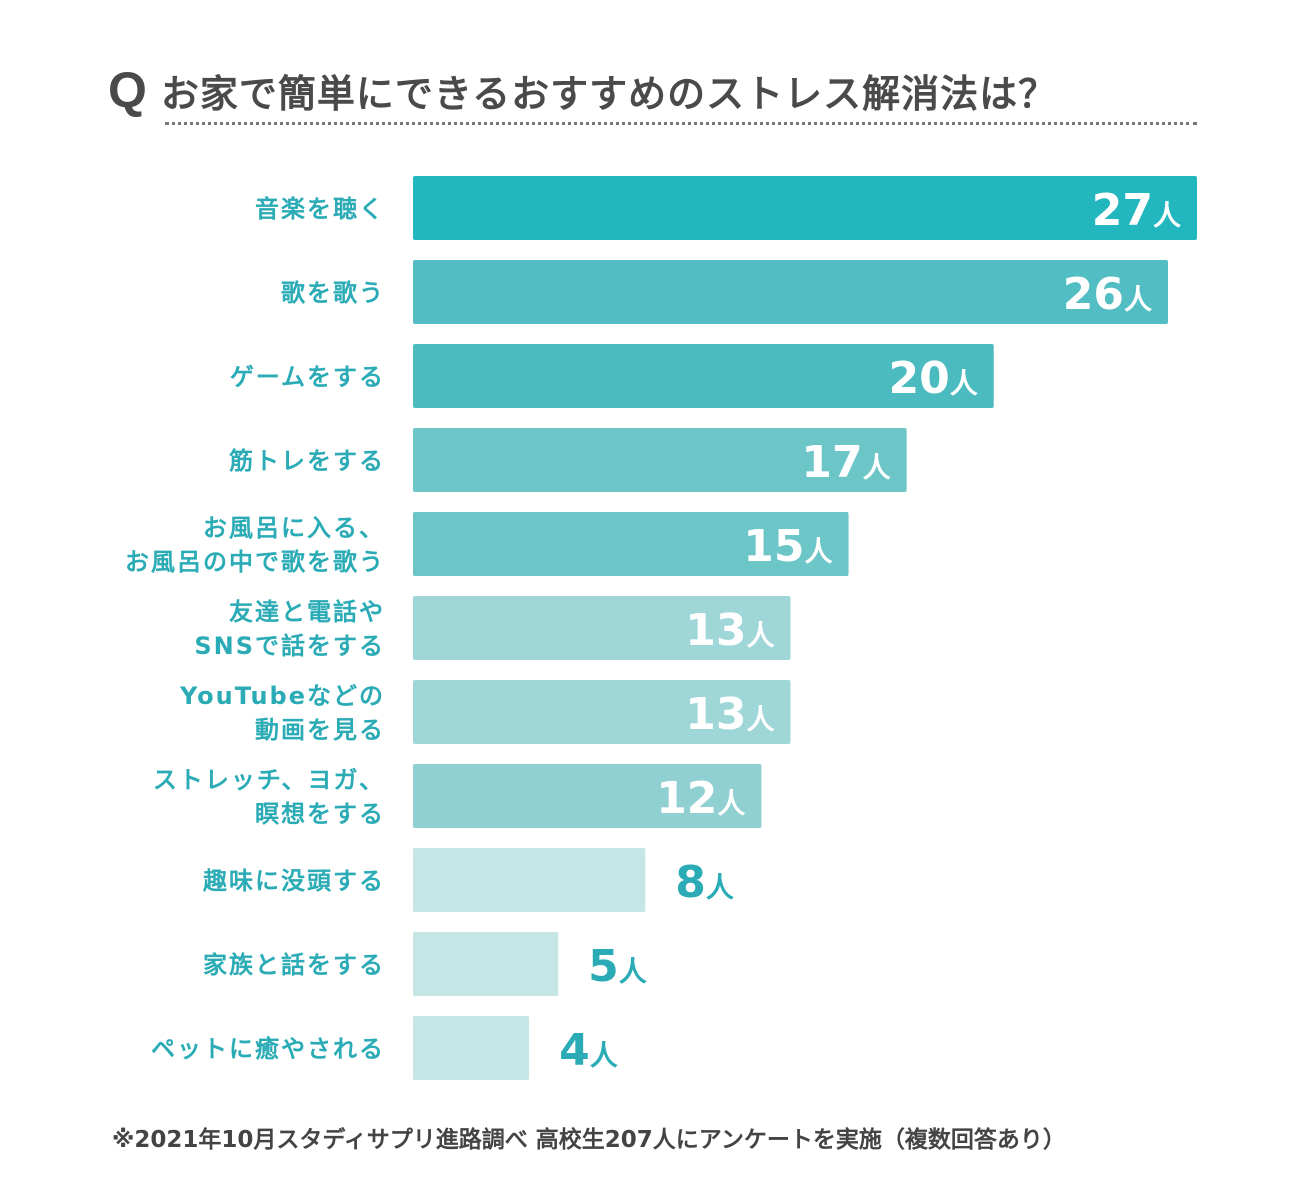  I want to click on category-label: 歌を歌う, so click(333, 293).